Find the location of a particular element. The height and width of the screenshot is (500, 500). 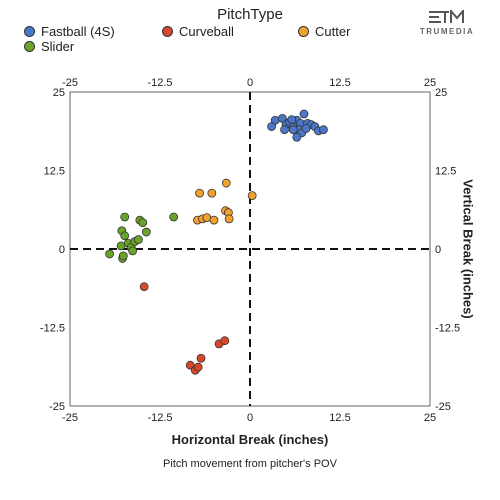

trumedia-logo: TRUMEDIA is located at coordinates (447, 22).